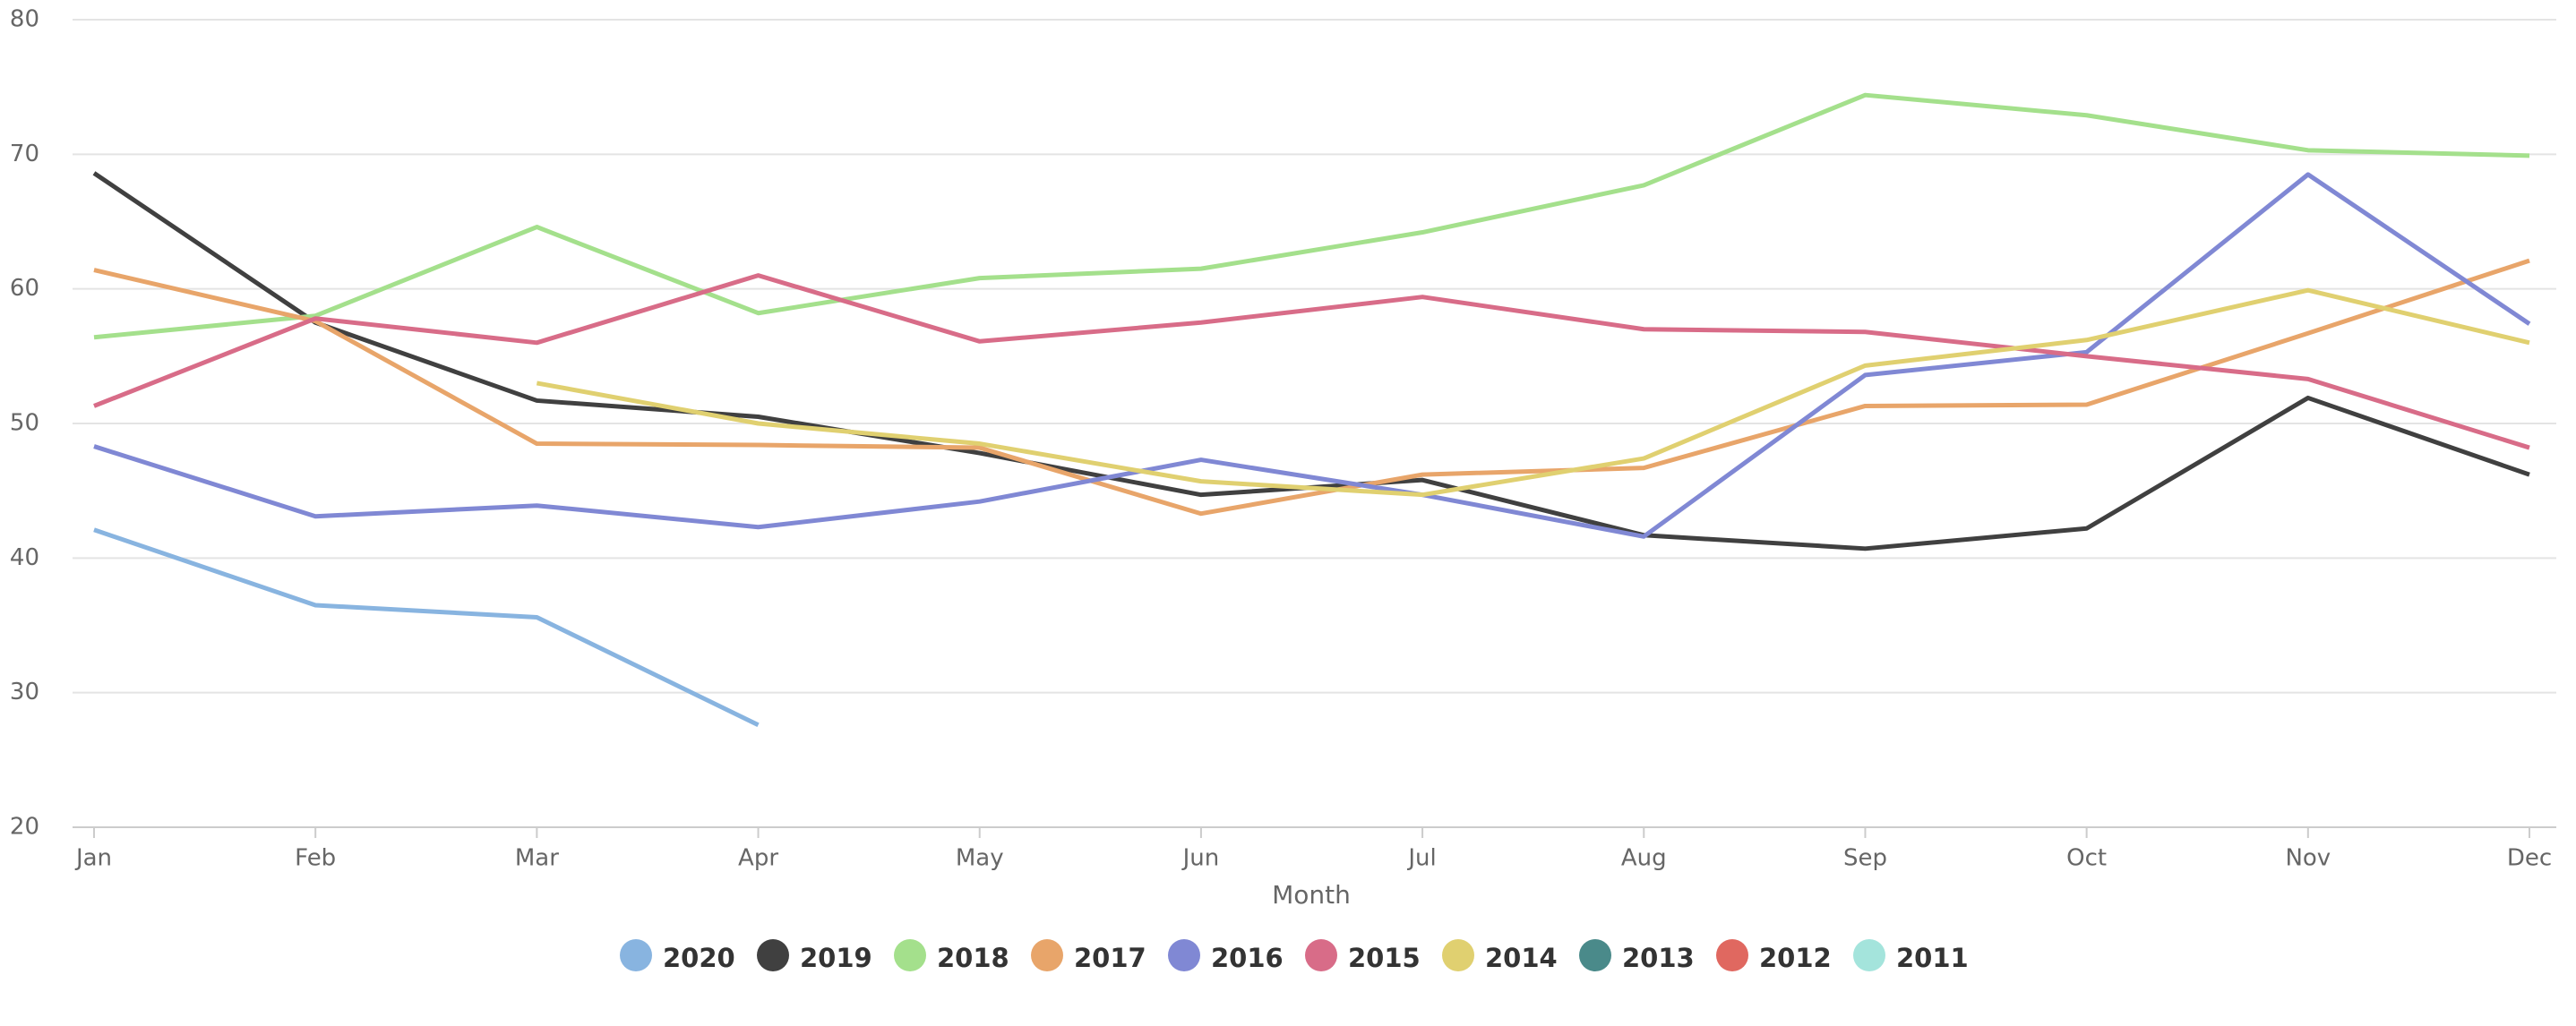  I want to click on y-tick-label: 20, so click(24, 827).